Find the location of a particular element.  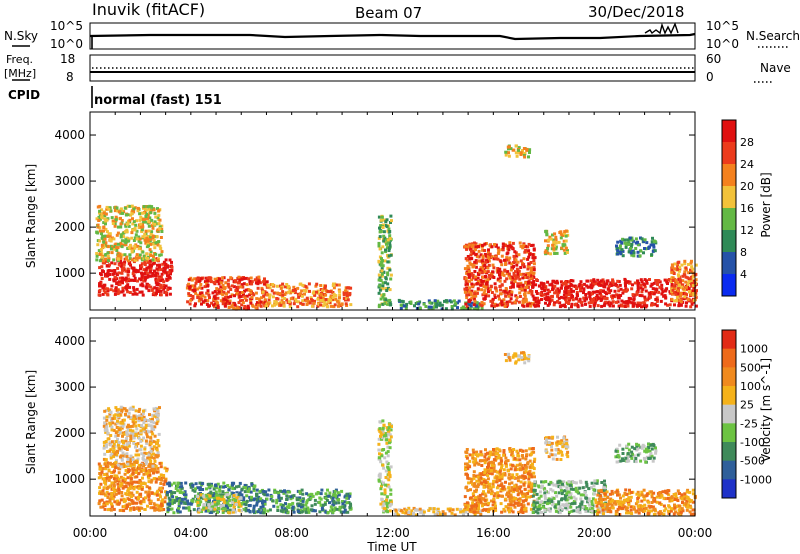

power-colorbar-tick: 8 is located at coordinates (743, 252).